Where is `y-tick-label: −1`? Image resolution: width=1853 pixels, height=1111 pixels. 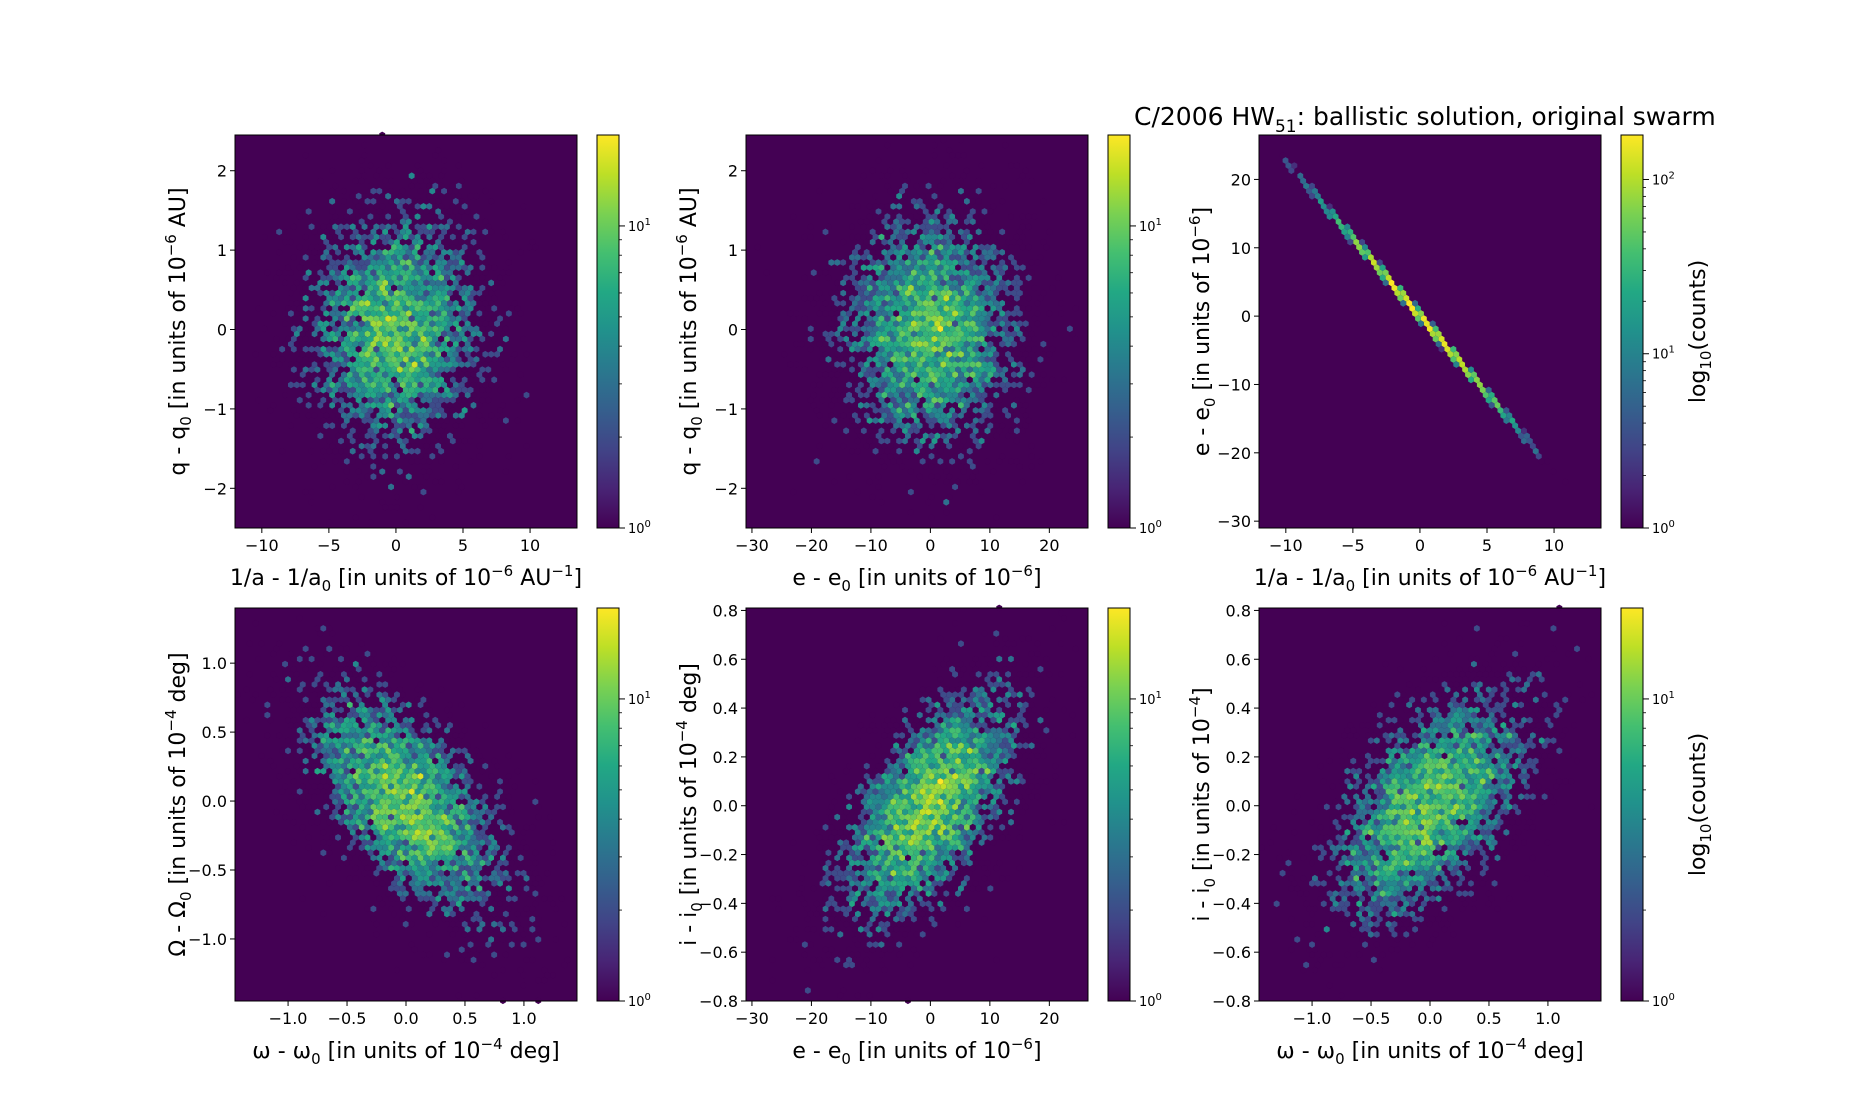
y-tick-label: −1 is located at coordinates (726, 409).